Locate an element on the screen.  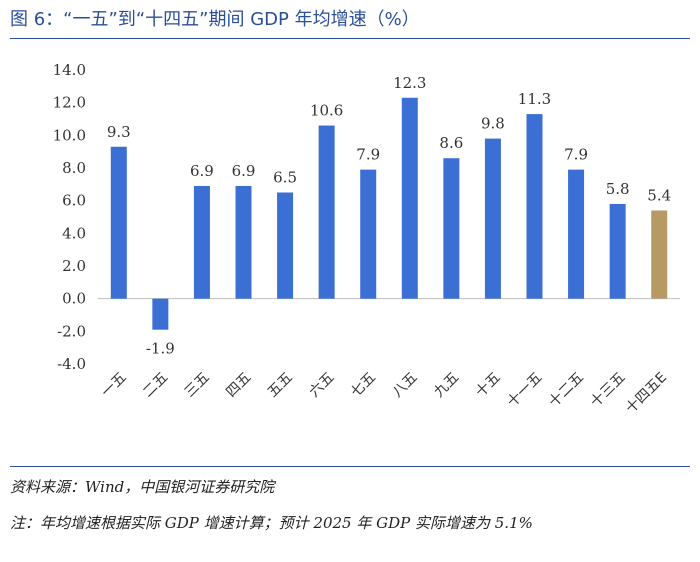
x-tick-label: 十三五 is located at coordinates (607, 390).